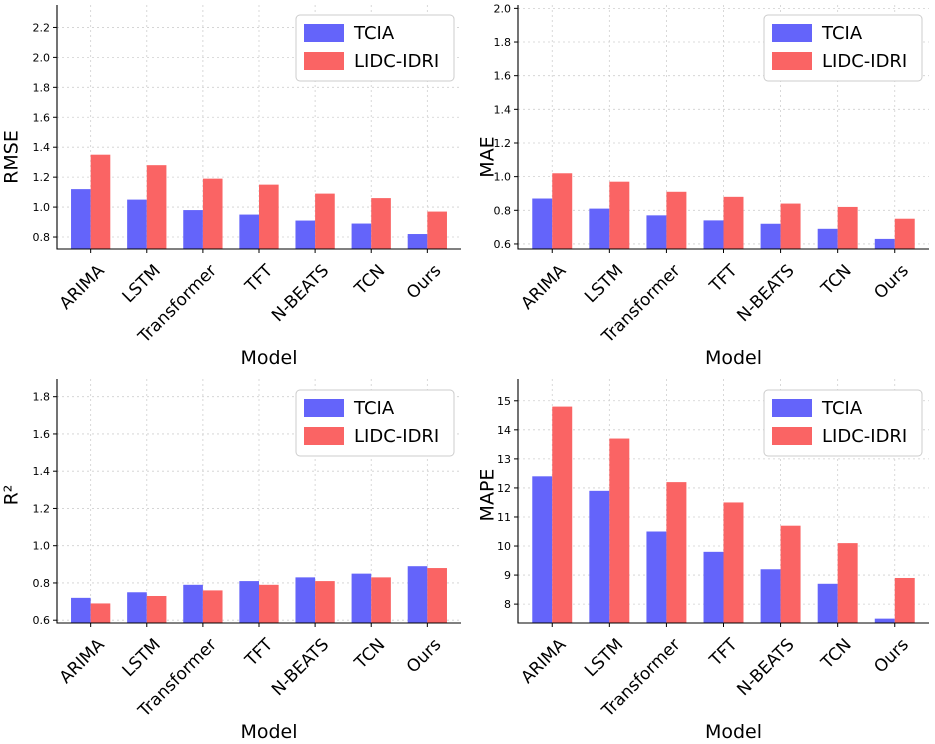  What do you see at coordinates (504, 546) in the screenshot?
I see `y-tick-label: 10` at bounding box center [504, 546].